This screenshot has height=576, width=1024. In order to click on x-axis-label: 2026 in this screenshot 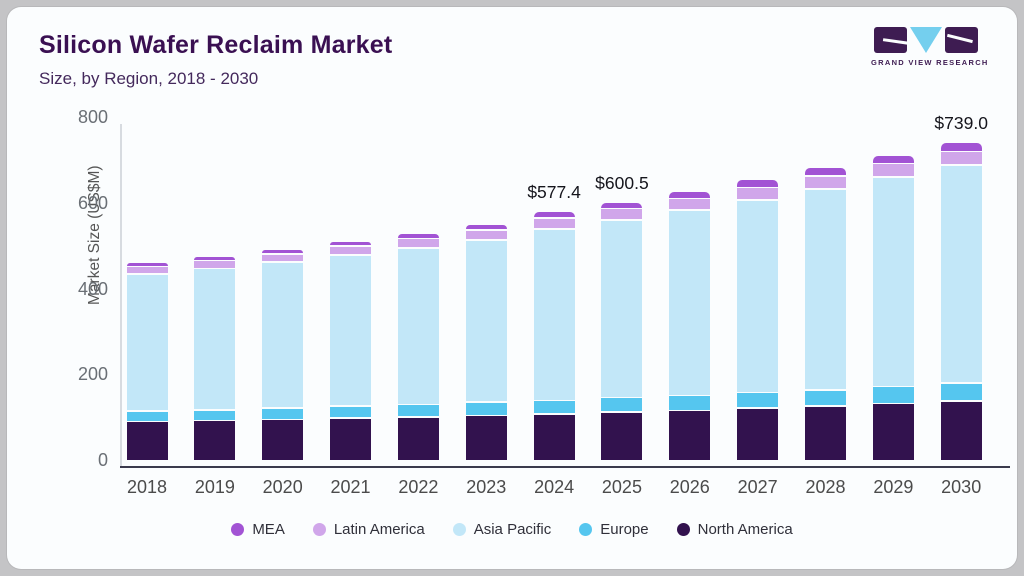, I will do `click(689, 487)`.